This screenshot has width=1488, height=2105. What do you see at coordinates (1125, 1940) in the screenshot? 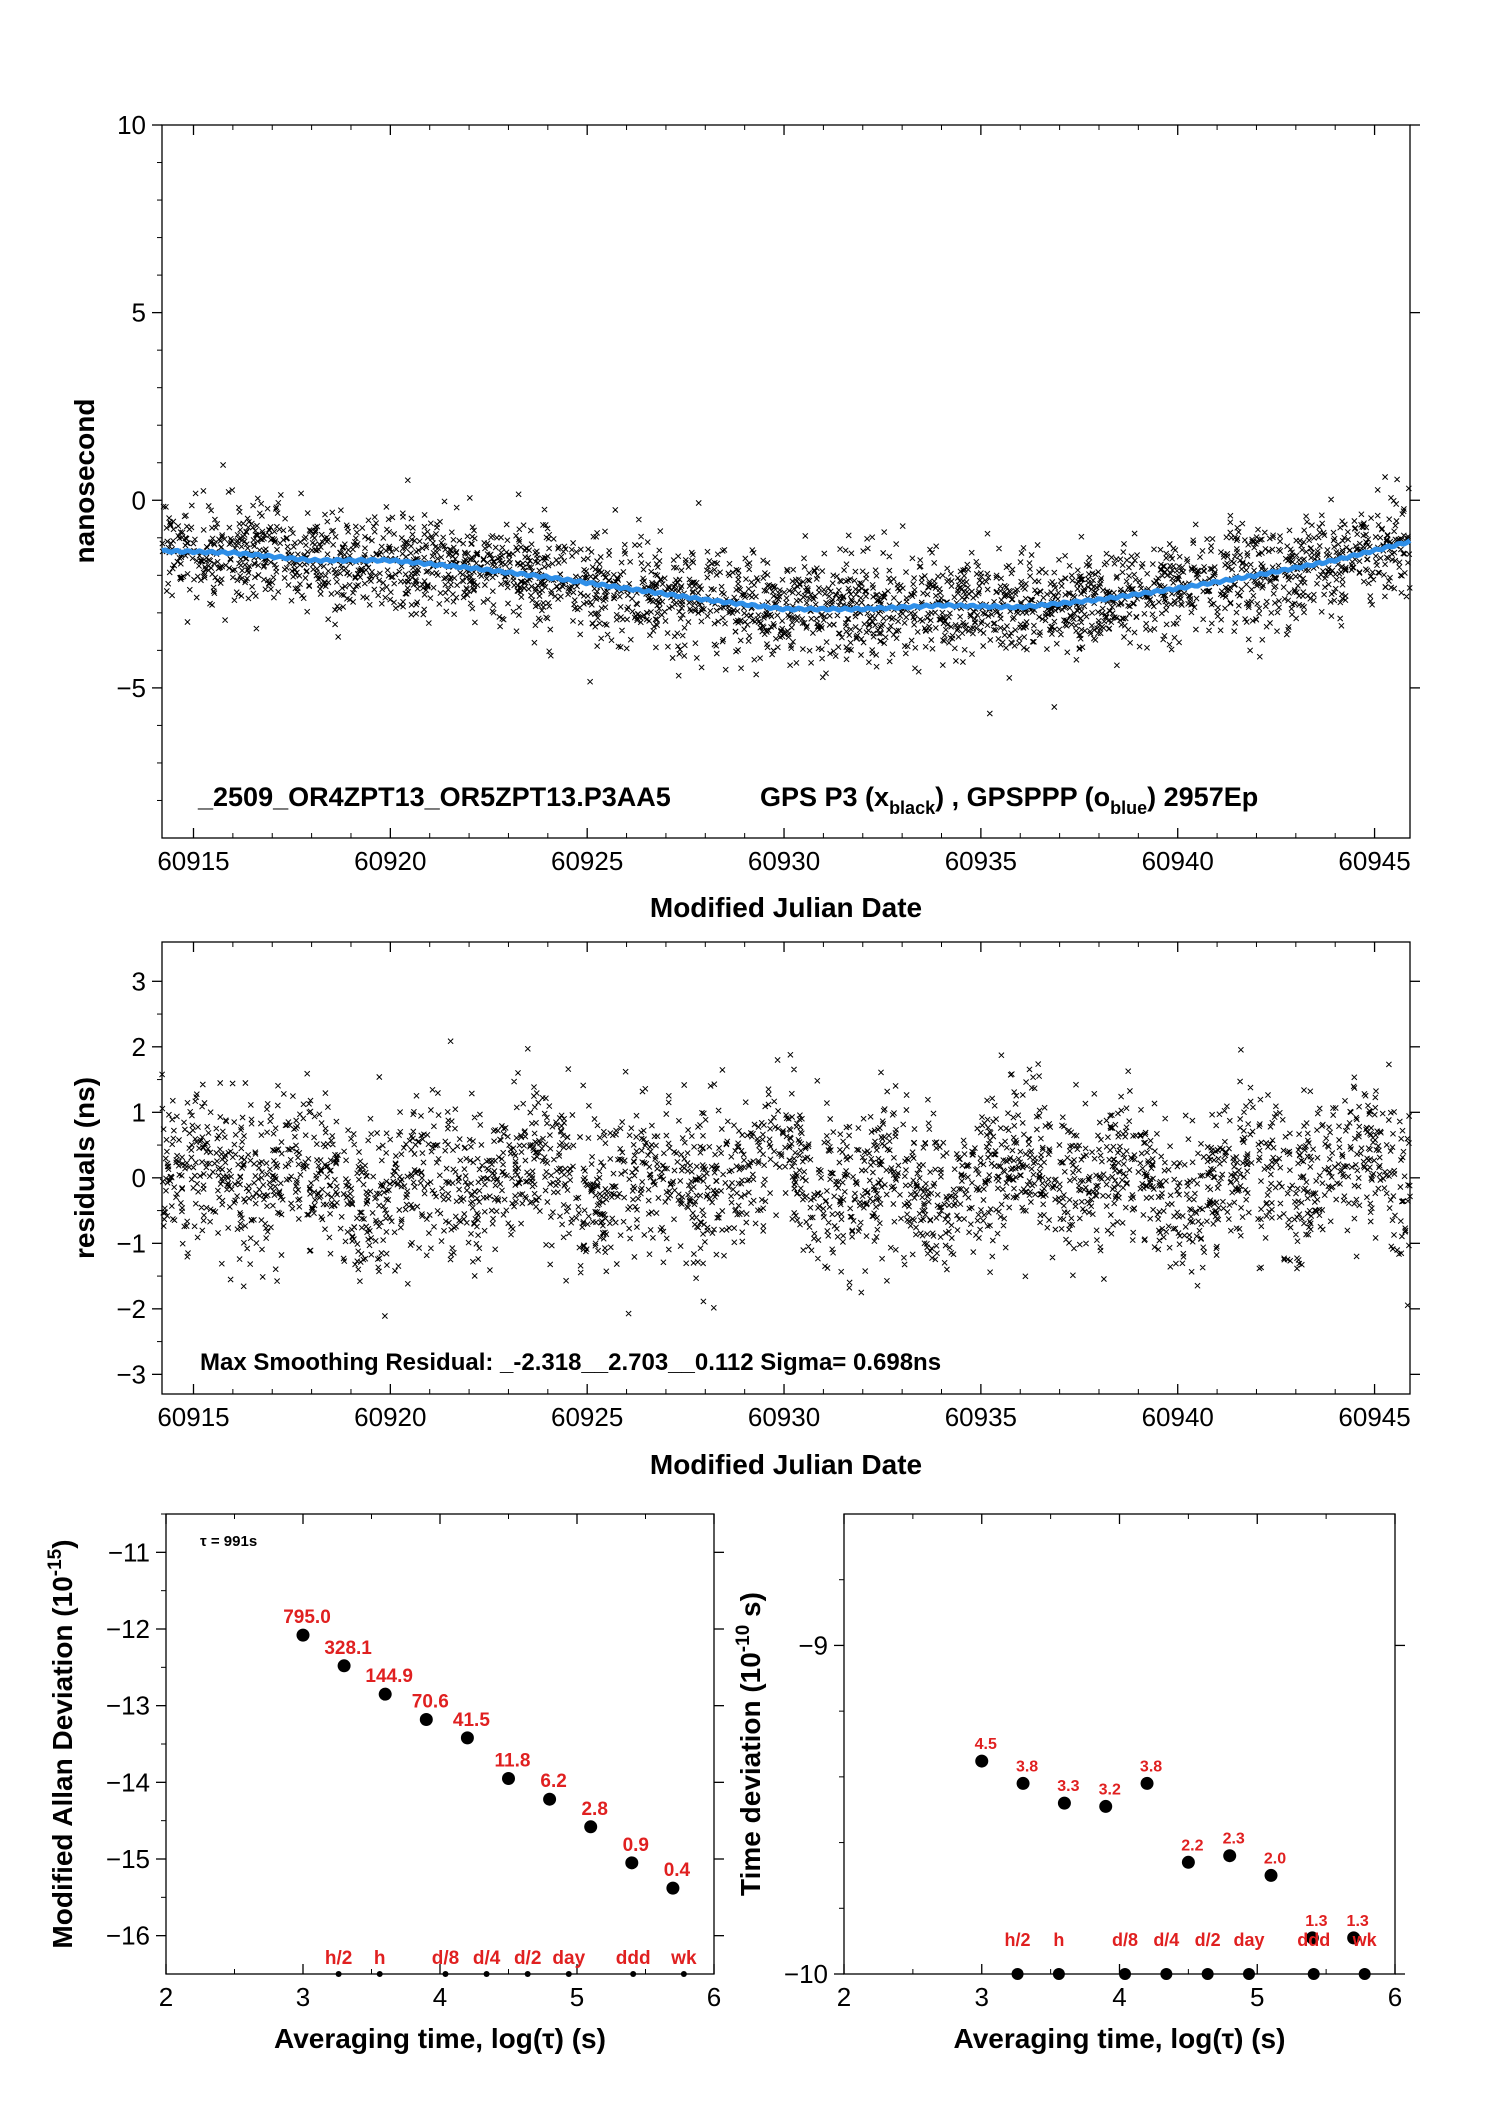
I see `tdev-marker-label: d/8` at bounding box center [1125, 1940].